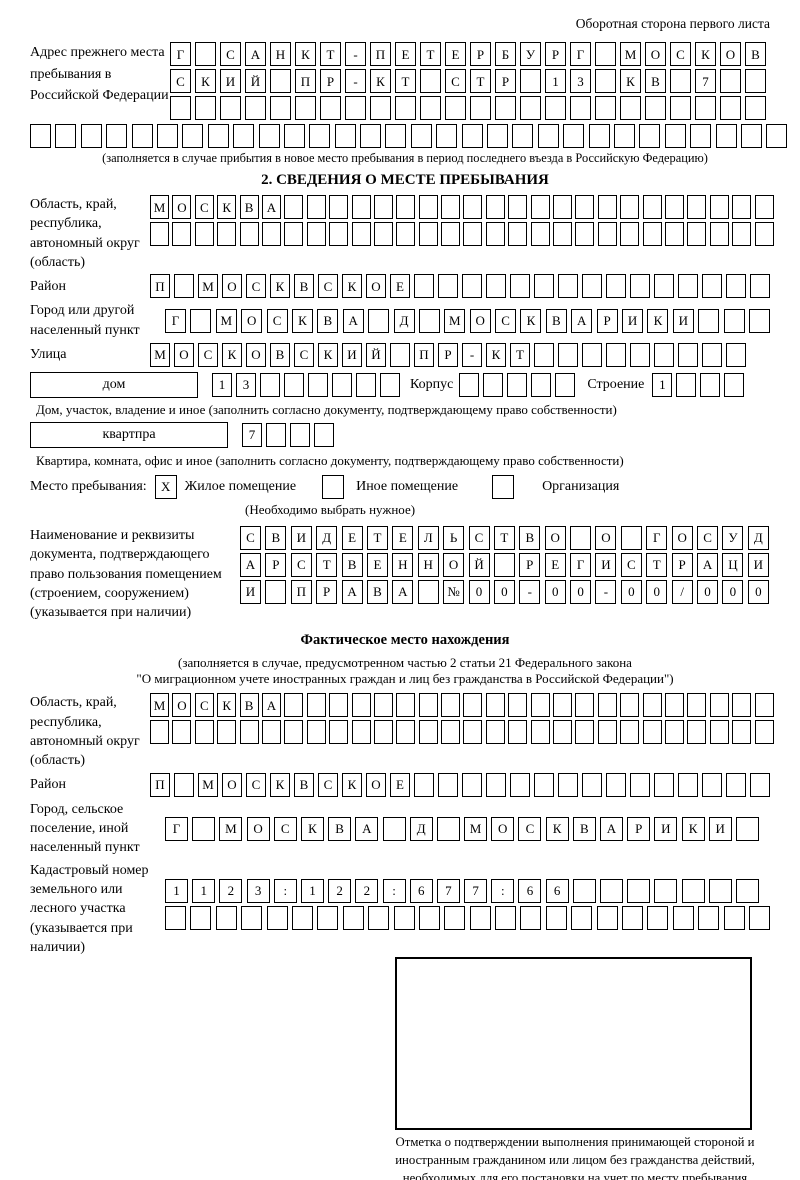 The height and width of the screenshot is (1180, 800). What do you see at coordinates (176, 890) in the screenshot?
I see `char-cell: 1` at bounding box center [176, 890].